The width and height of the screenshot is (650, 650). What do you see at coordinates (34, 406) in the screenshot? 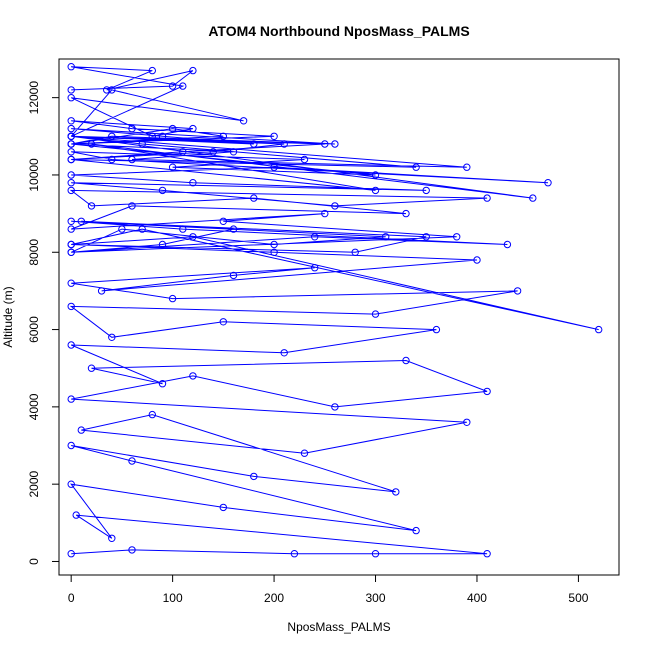
I see `y-tick-label: 4000` at bounding box center [34, 406].